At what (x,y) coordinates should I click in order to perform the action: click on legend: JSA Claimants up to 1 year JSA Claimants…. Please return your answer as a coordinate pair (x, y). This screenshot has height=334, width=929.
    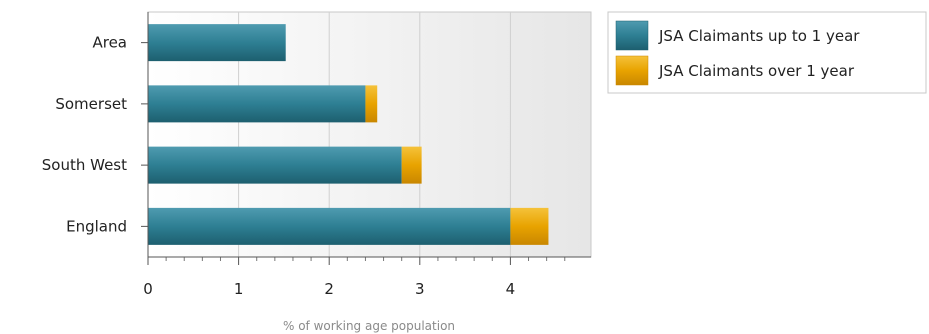
    Looking at the image, I should click on (767, 52).